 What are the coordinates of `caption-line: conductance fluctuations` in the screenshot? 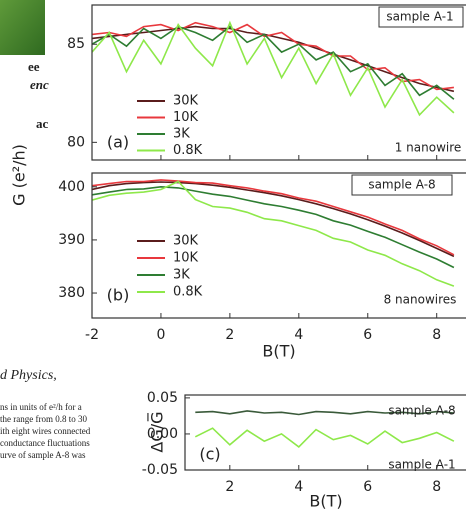 It's located at (45, 443).